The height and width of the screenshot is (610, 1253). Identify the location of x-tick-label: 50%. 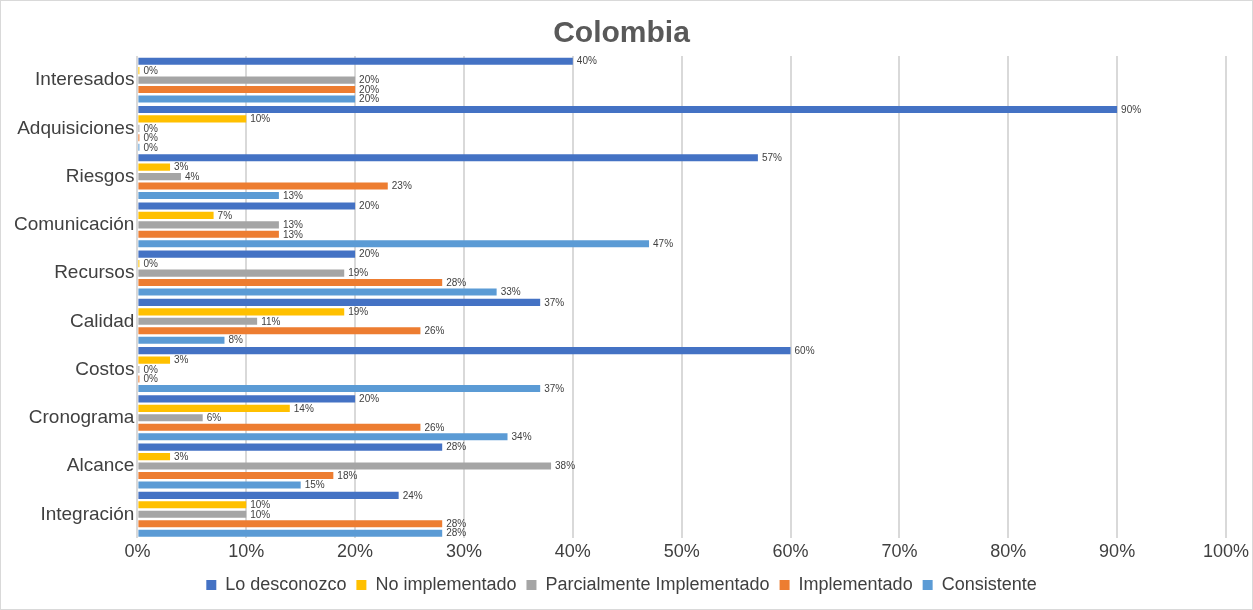
(681, 551).